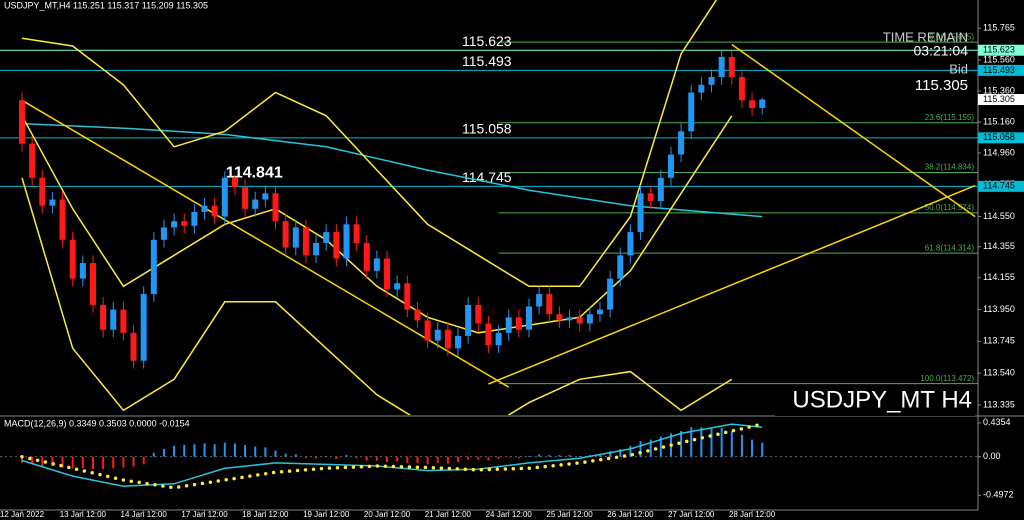 Image resolution: width=1024 pixels, height=520 pixels. I want to click on y-tick-label: 115.160, so click(999, 121).